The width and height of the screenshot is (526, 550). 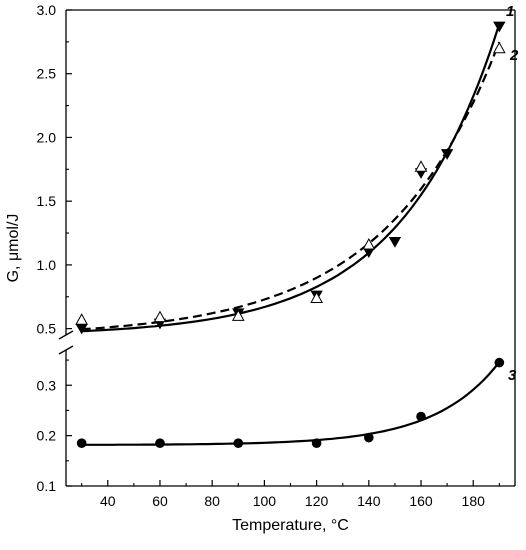 I want to click on series-label: 3, so click(x=512, y=375).